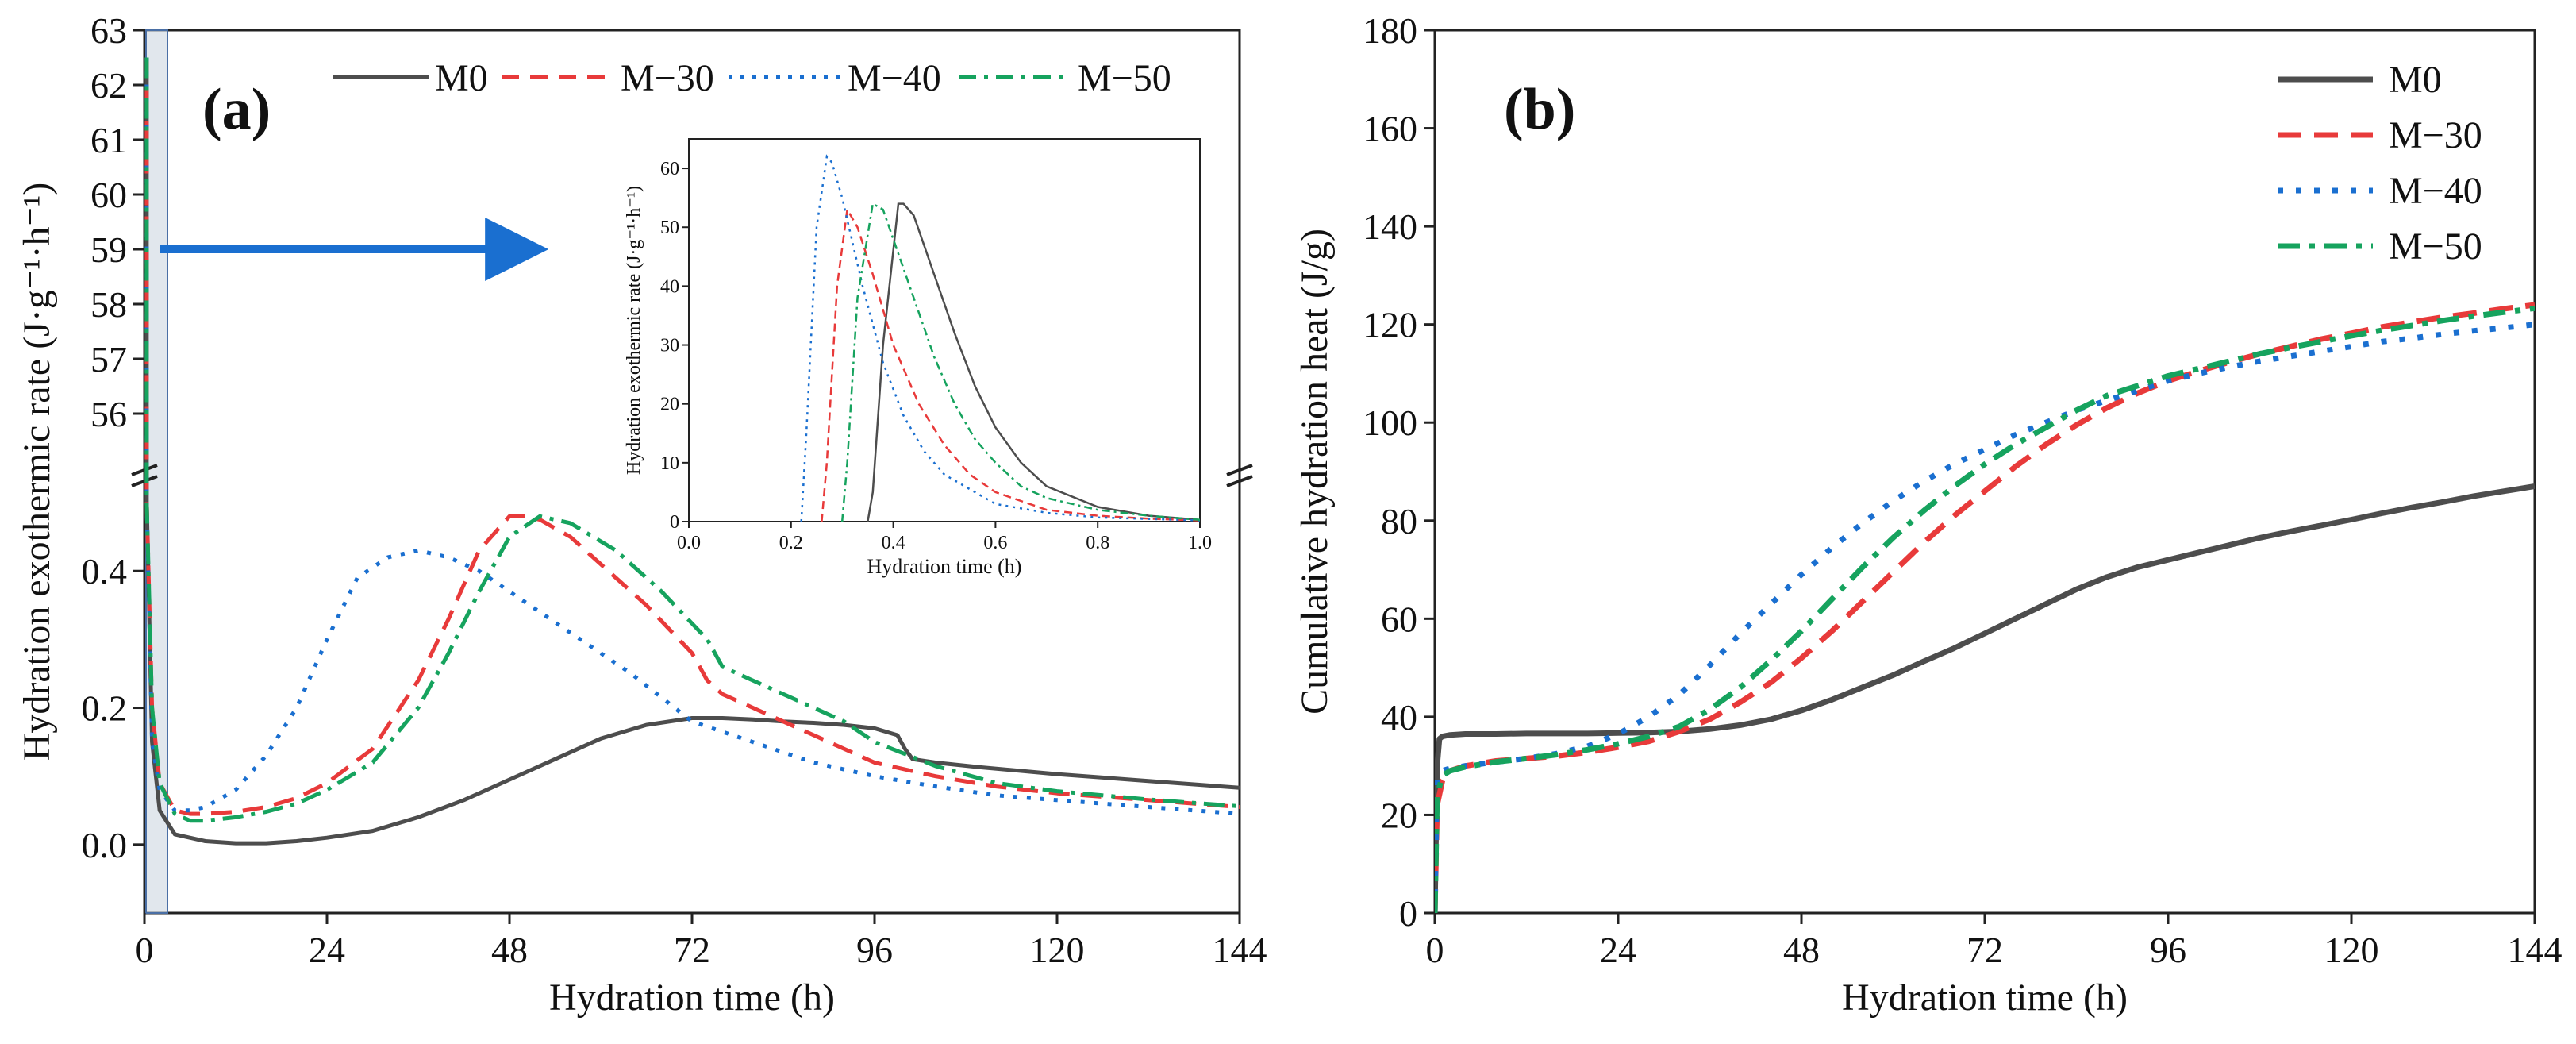  What do you see at coordinates (1057, 950) in the screenshot?
I see `a-xtick-label-5: 120` at bounding box center [1057, 950].